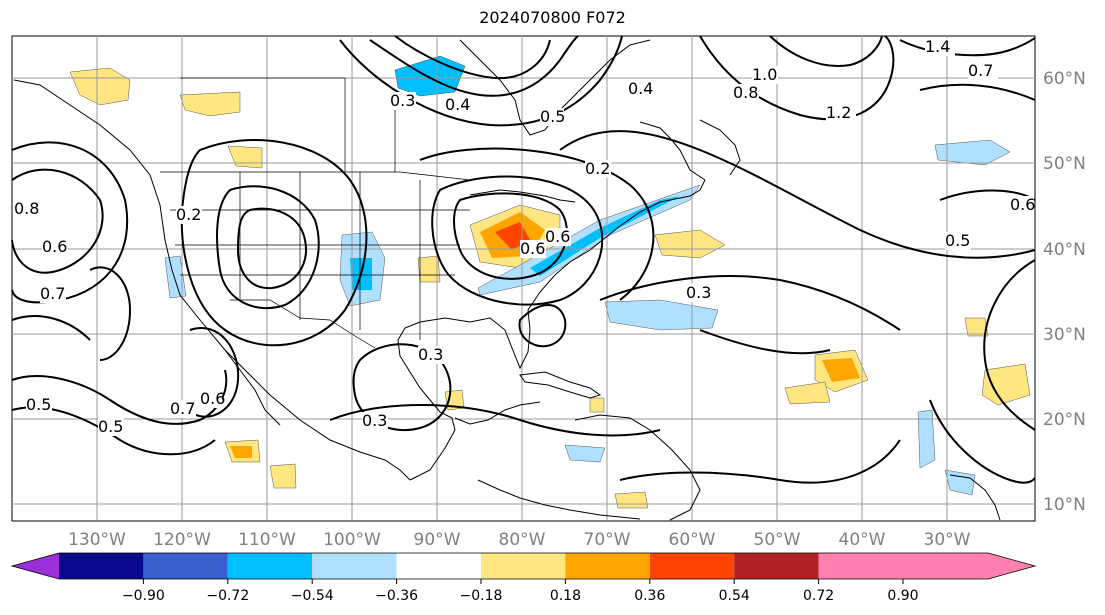  Describe the element at coordinates (315, 213) in the screenshot. I see `borders` at that location.